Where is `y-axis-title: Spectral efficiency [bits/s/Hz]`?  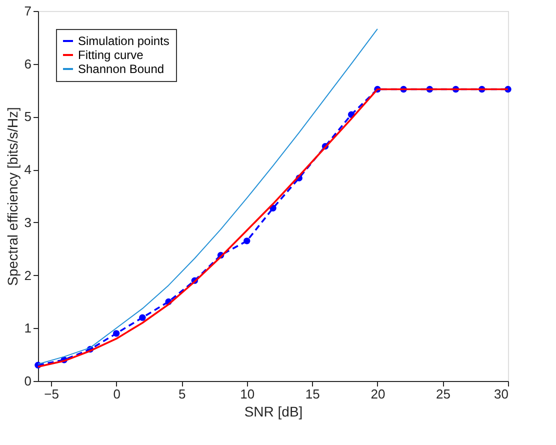
y-axis-title: Spectral efficiency [bits/s/Hz] is located at coordinates (12, 196).